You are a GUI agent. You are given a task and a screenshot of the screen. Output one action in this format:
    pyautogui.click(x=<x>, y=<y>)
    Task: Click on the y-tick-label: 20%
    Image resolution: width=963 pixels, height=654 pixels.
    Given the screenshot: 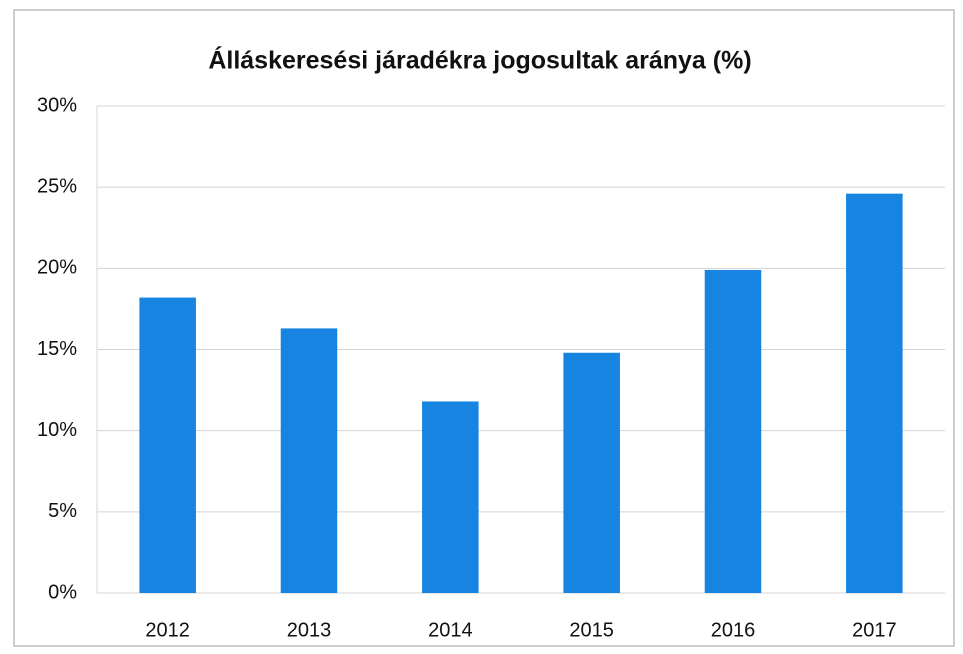 What is the action you would take?
    pyautogui.click(x=57, y=268)
    